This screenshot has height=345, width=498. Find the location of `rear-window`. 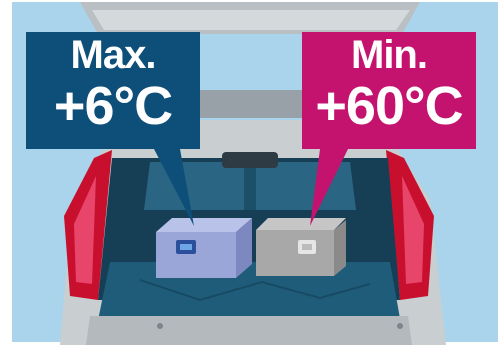

rear-window is located at coordinates (250, 104).